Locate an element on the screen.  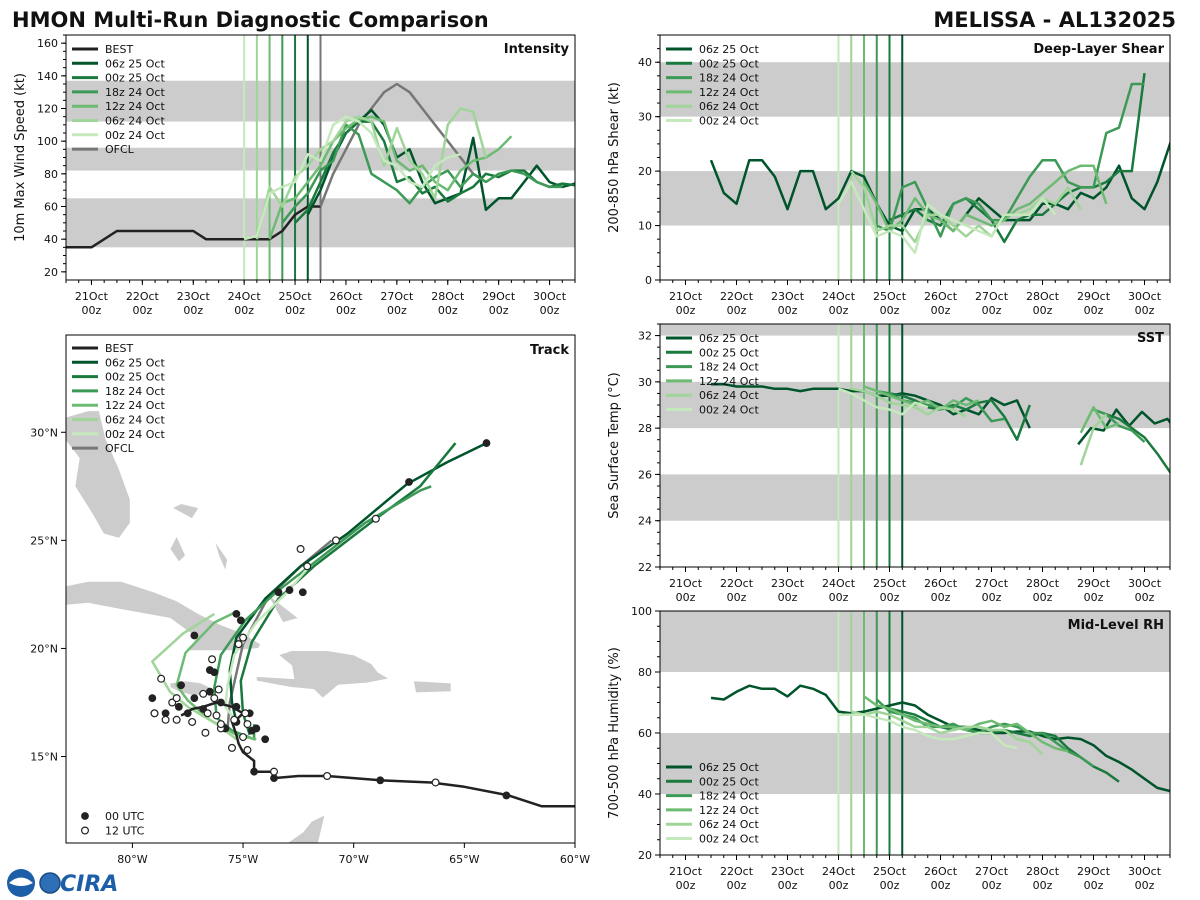
shear-xtick-label: 27Oct is located at coordinates (992, 296).